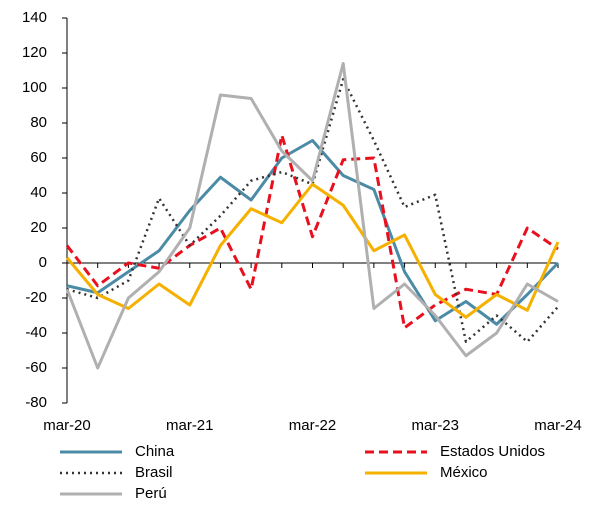  What do you see at coordinates (38, 192) in the screenshot?
I see `y-tick-label: 40` at bounding box center [38, 192].